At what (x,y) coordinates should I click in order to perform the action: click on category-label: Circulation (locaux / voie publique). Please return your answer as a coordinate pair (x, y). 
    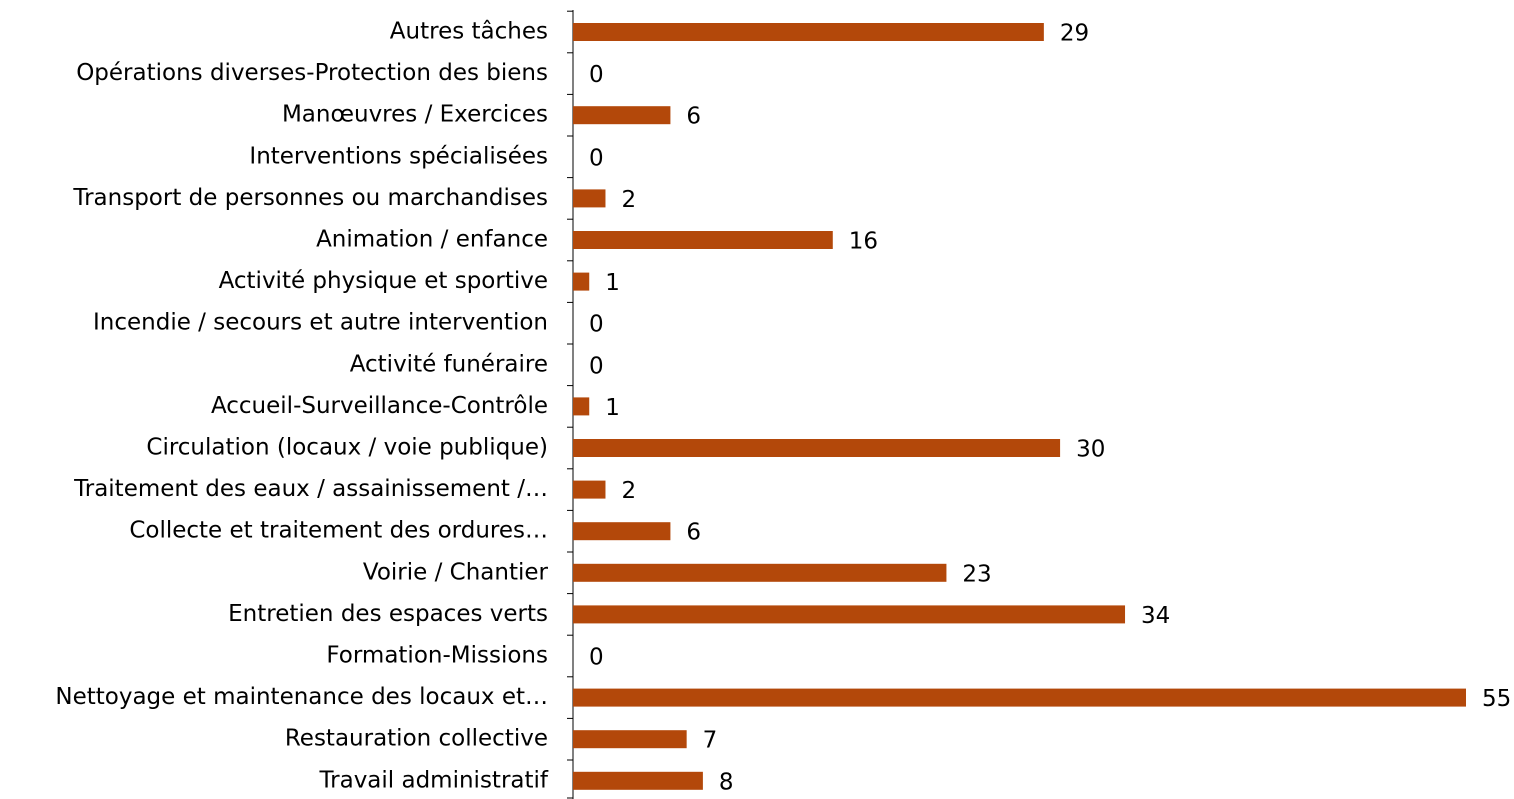
    Looking at the image, I should click on (347, 448).